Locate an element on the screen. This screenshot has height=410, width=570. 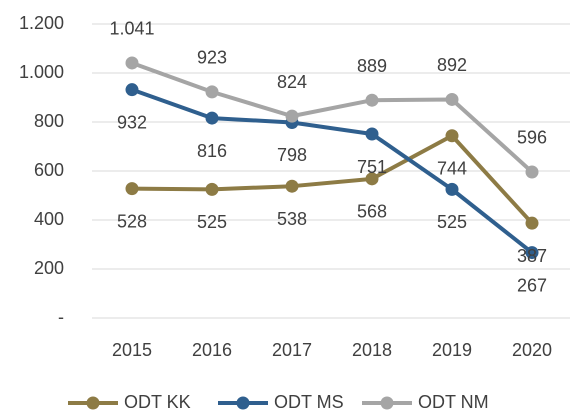
legend-label: ODT MS is located at coordinates (309, 401).